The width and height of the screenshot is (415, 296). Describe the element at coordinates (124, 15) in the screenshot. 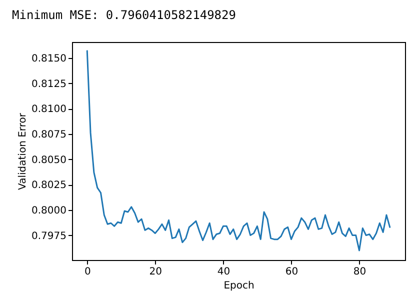

I see `chart-title: Minimum MSE: 0.7960410582149829` at that location.